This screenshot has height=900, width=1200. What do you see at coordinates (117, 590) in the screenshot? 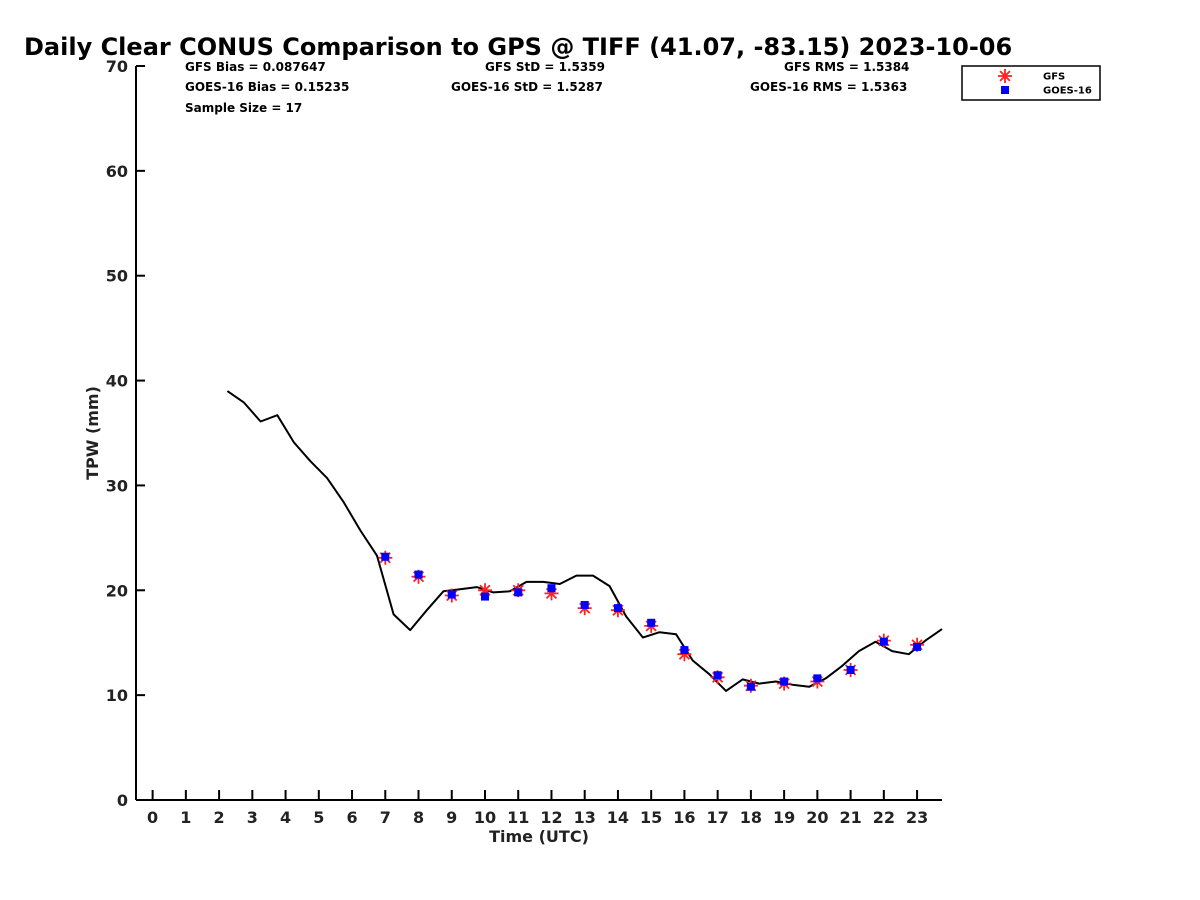
I see `y-tick-label: 20` at bounding box center [117, 590].